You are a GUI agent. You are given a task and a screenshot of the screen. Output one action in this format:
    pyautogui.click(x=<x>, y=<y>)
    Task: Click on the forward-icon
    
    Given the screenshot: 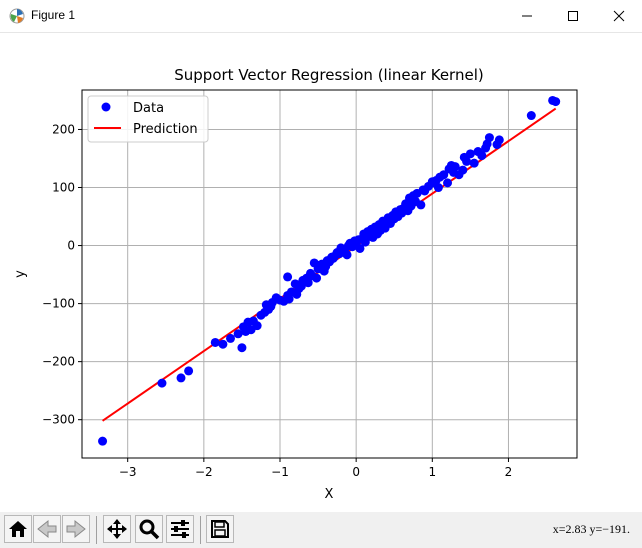 What is the action you would take?
    pyautogui.click(x=76, y=529)
    